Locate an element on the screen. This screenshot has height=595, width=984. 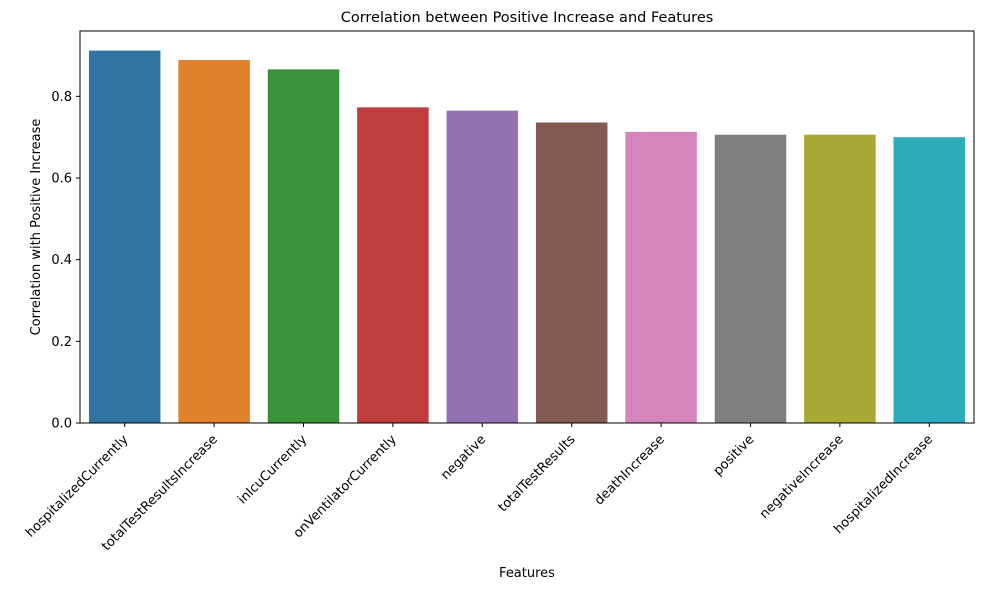
bar-onVentilatorCurrently is located at coordinates (393, 265).